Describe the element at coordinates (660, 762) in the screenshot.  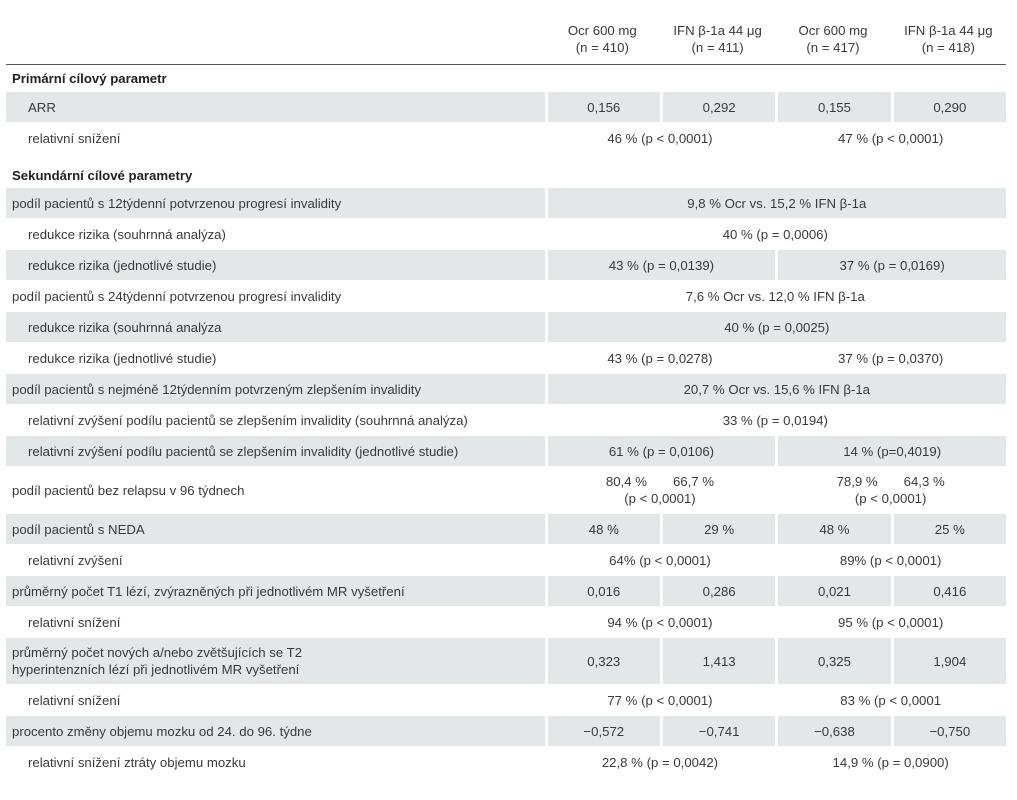
I see `cell-value: 22,8 % (p = 0,0042)` at that location.